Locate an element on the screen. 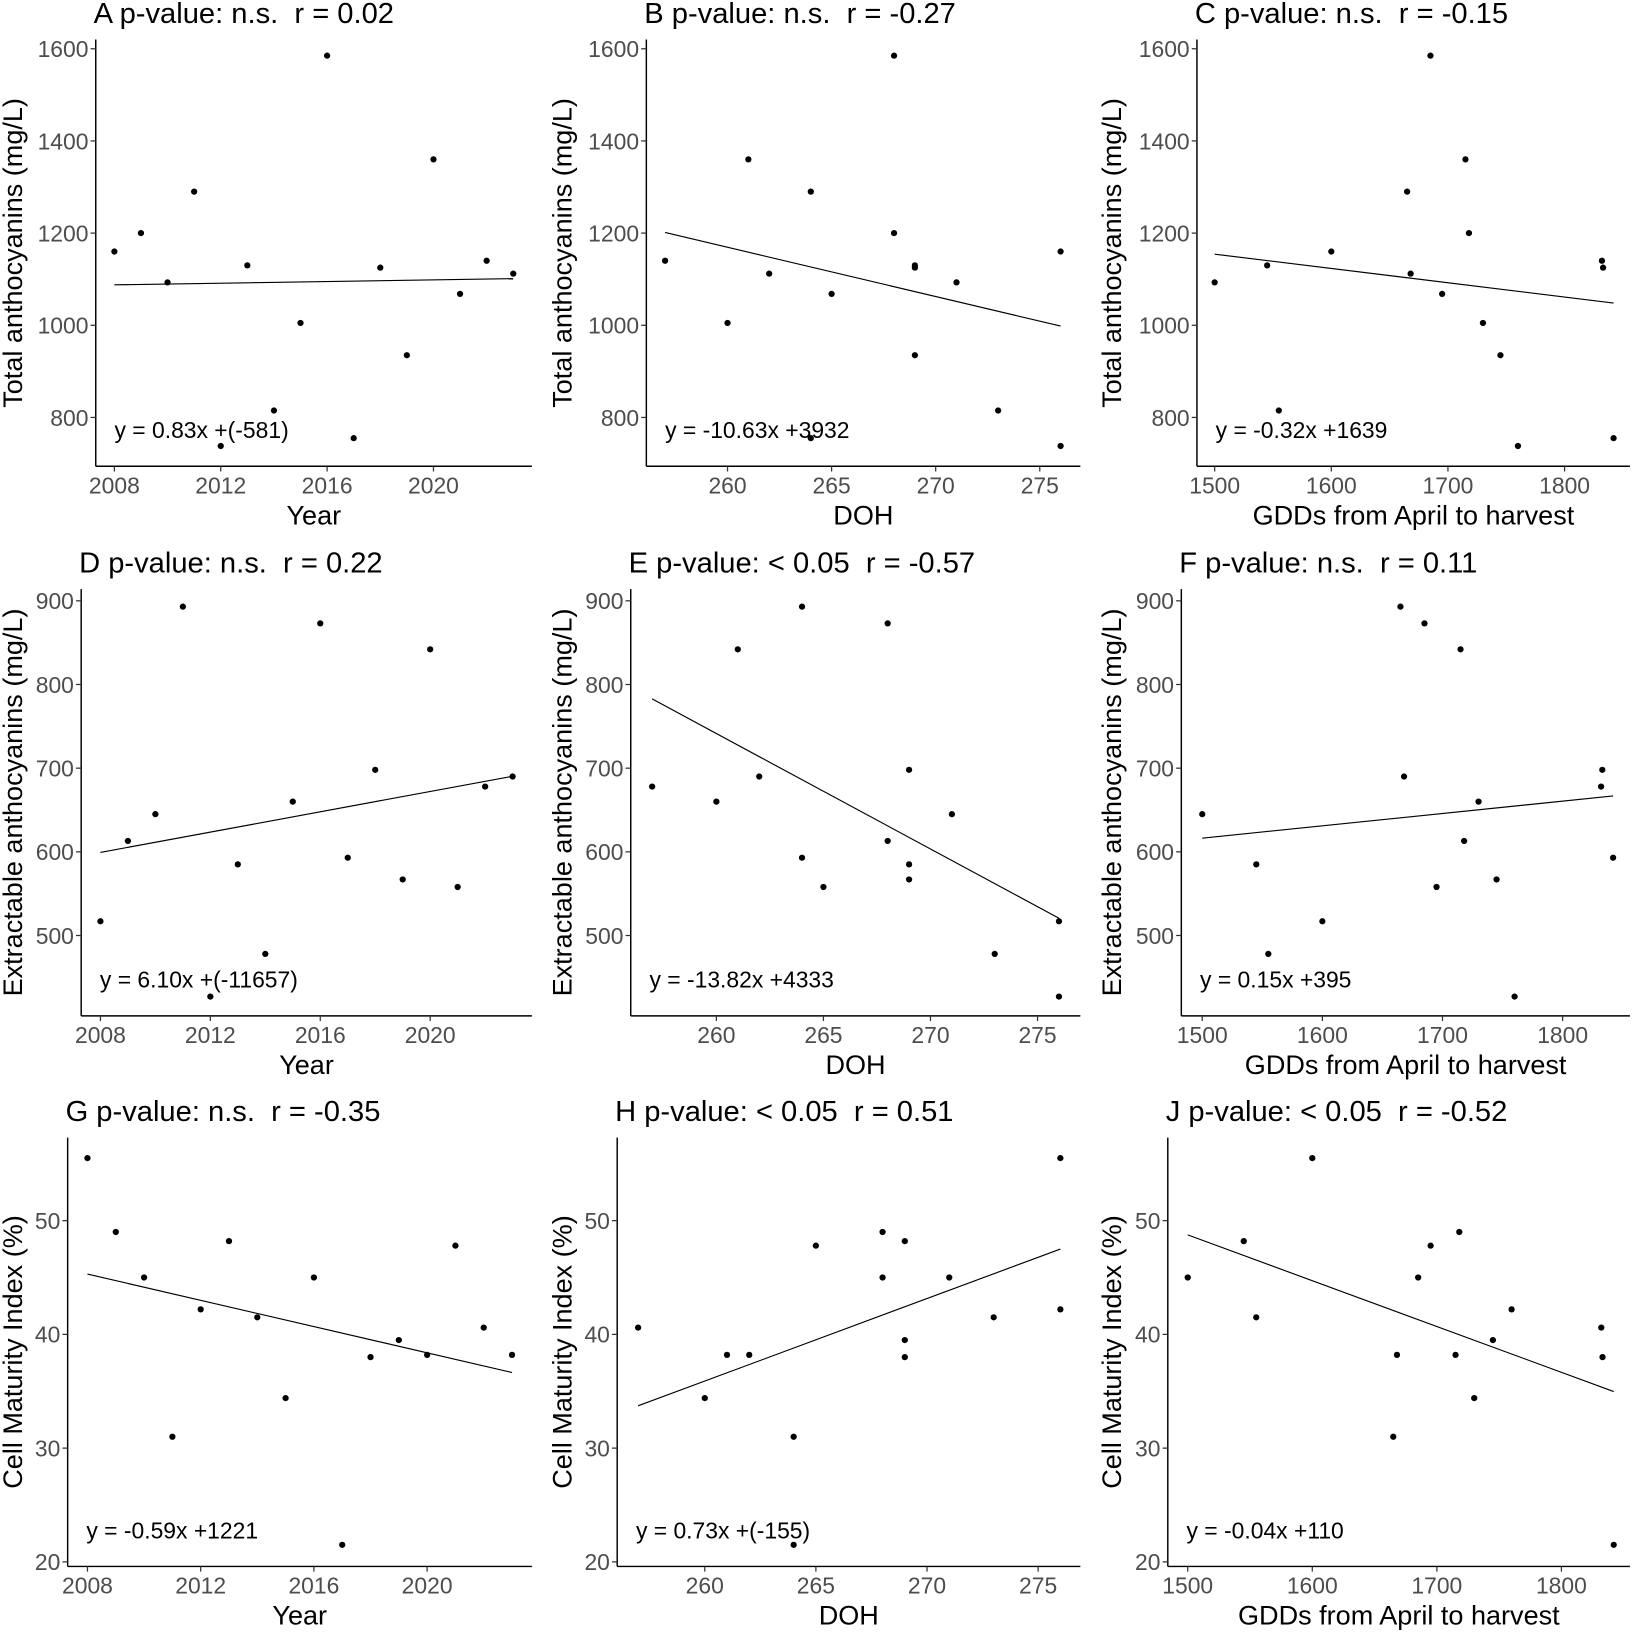 This screenshot has width=1632, height=1632. x-tick-label: 275 is located at coordinates (1040, 485).